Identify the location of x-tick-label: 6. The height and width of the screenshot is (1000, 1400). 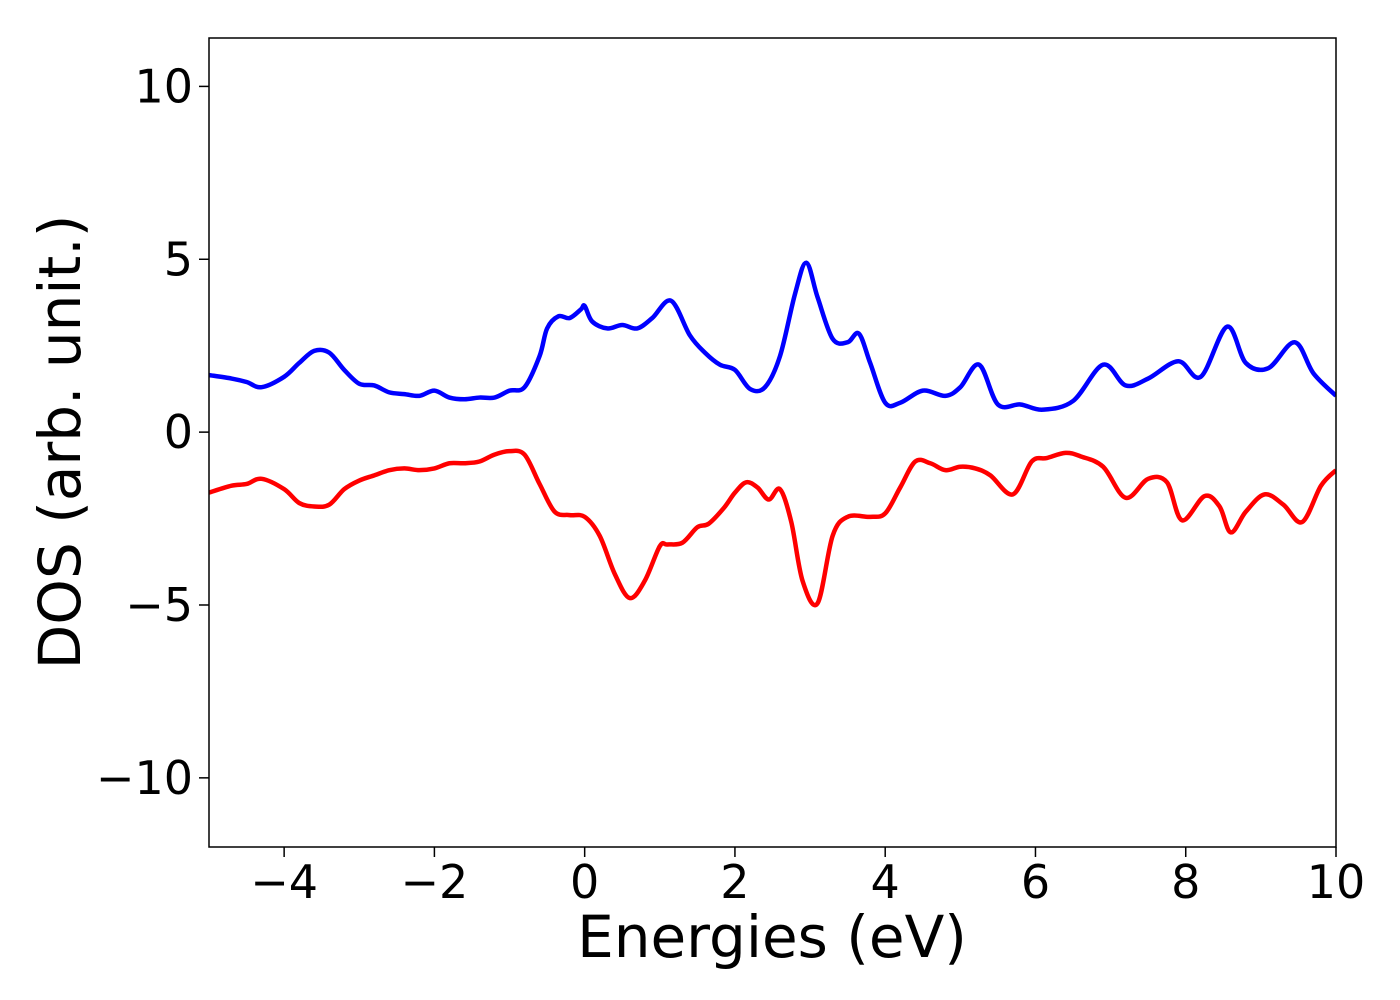
(1035, 882).